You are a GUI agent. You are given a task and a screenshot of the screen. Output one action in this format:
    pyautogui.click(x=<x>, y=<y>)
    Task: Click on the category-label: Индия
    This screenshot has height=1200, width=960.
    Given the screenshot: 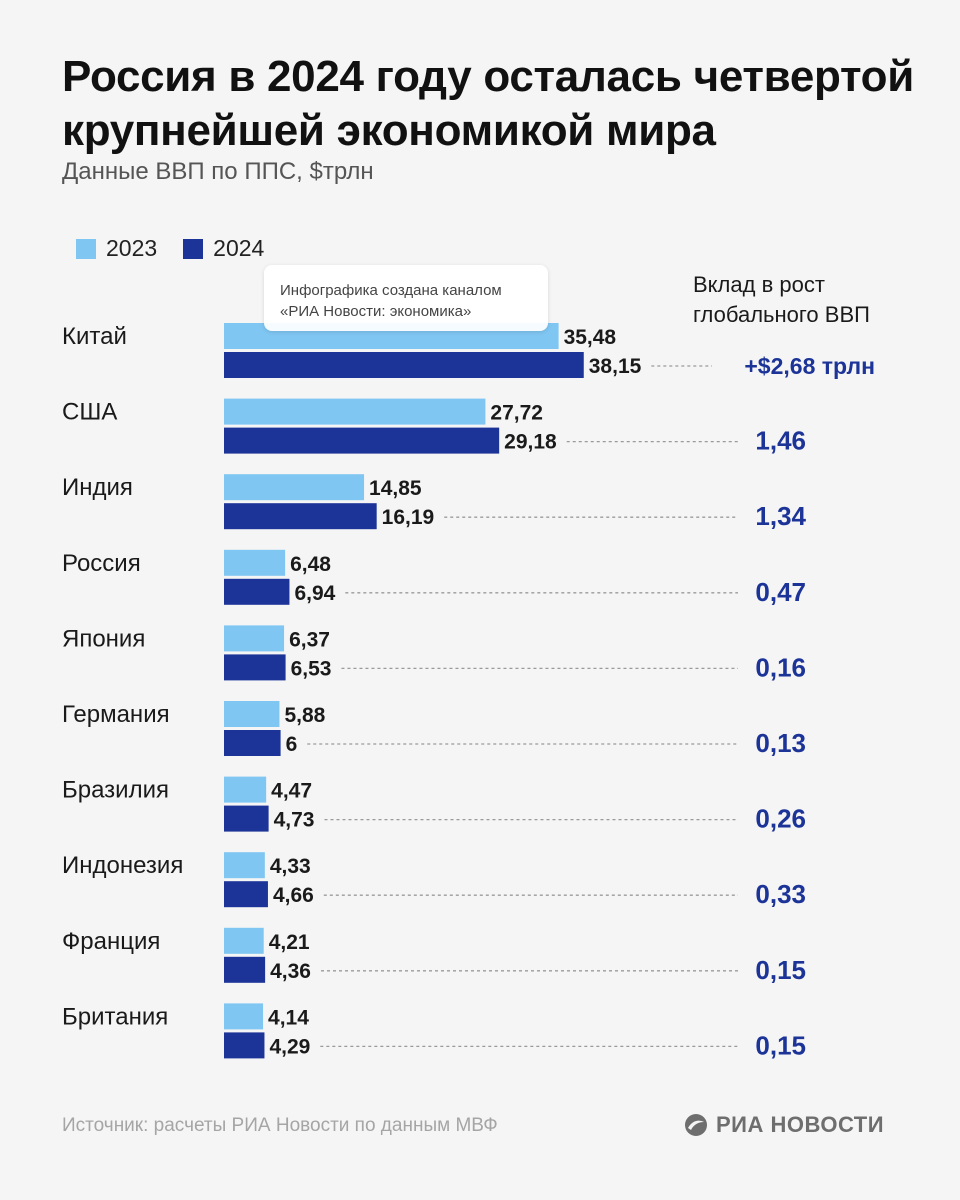 What is the action you would take?
    pyautogui.click(x=97, y=487)
    